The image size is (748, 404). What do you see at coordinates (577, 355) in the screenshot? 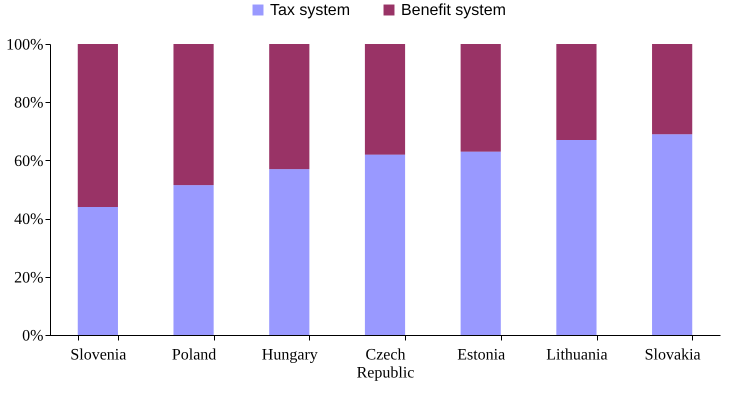
I see `x-tick-label: Lithuania` at bounding box center [577, 355].